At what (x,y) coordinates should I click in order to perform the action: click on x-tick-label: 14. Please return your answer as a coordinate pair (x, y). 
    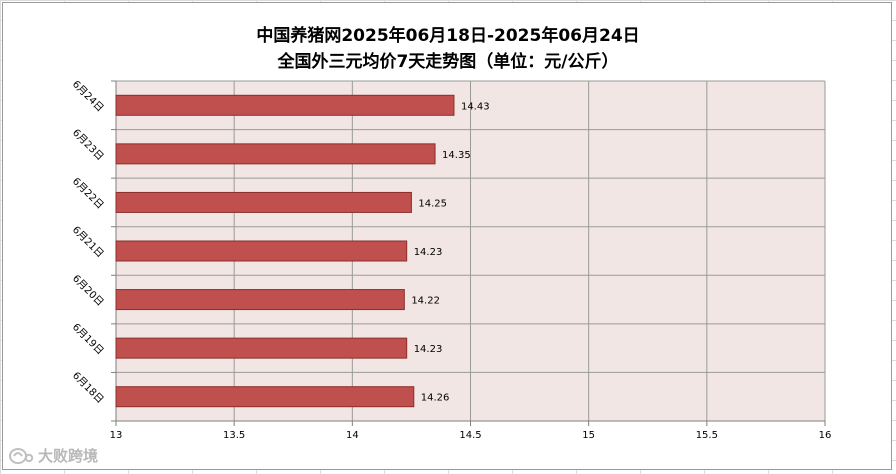
    Looking at the image, I should click on (352, 435).